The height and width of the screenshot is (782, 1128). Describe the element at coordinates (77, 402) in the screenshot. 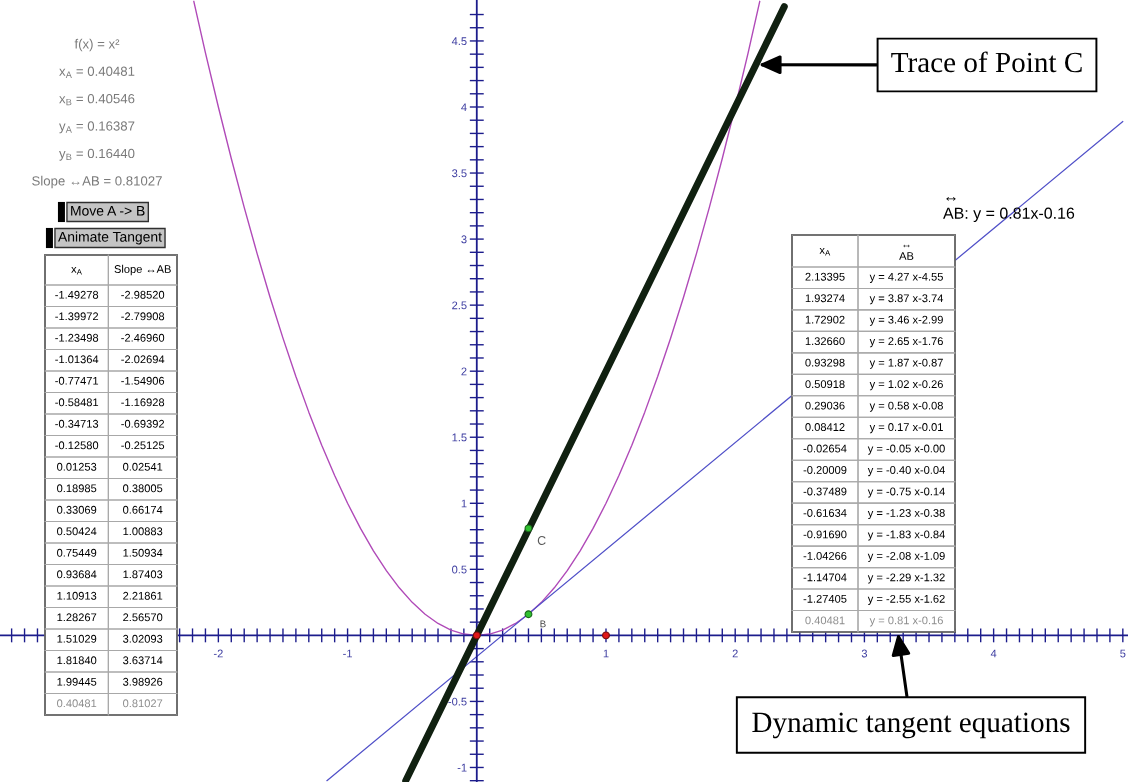

I see `annotation: -0.58481` at that location.